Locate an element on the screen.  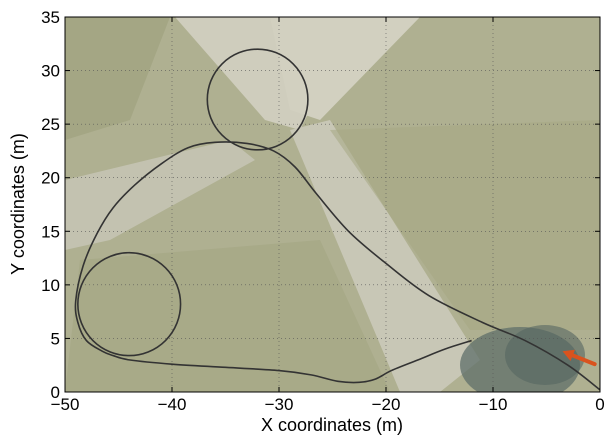
y-tick-label: 20 is located at coordinates (50, 178).